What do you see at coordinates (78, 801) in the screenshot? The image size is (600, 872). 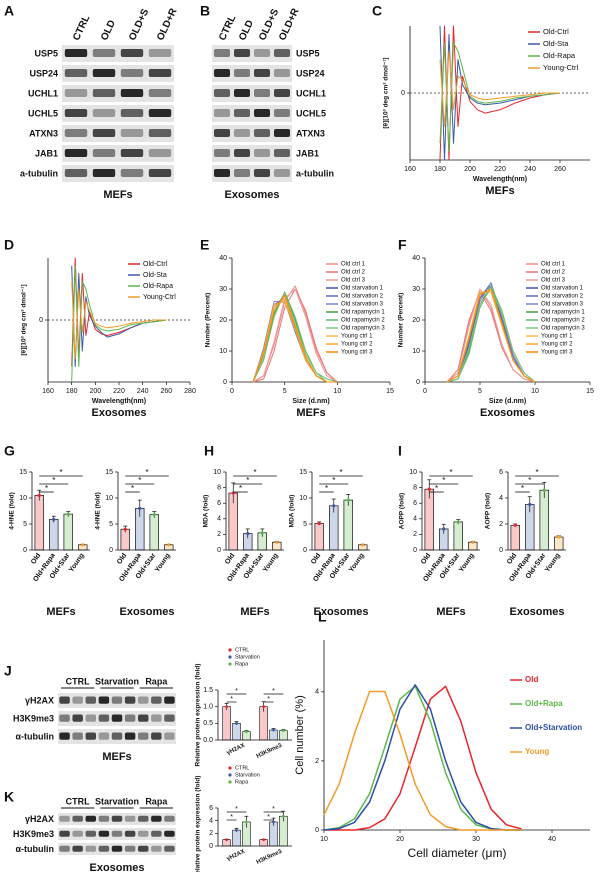 I see `group-label: CTRL` at bounding box center [78, 801].